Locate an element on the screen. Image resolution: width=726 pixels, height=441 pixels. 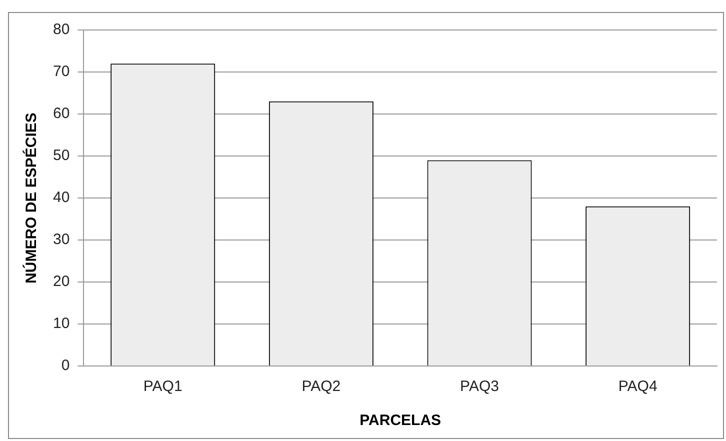
y-tick-label: 80 is located at coordinates (61, 29).